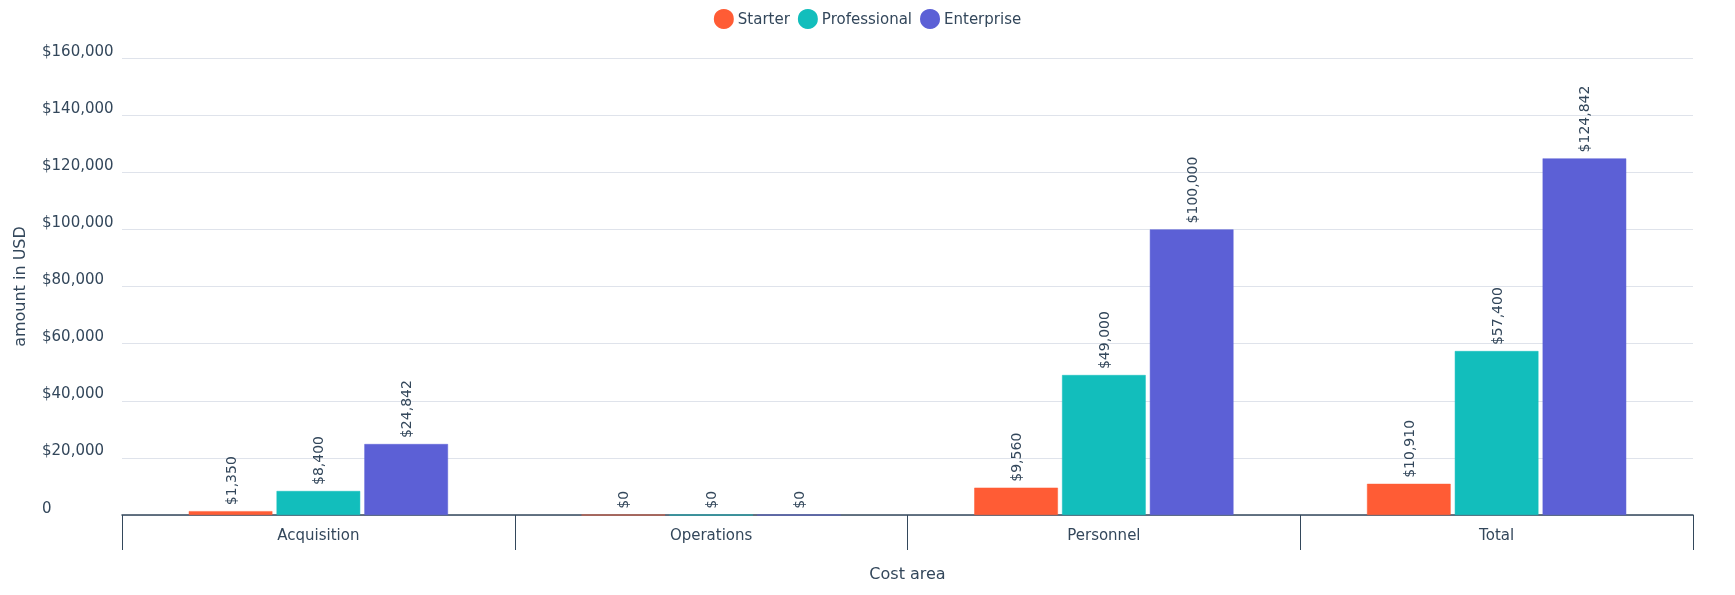 This screenshot has width=1735, height=595. Describe the element at coordinates (318, 534) in the screenshot. I see `x-tick-label: Acquisition` at that location.